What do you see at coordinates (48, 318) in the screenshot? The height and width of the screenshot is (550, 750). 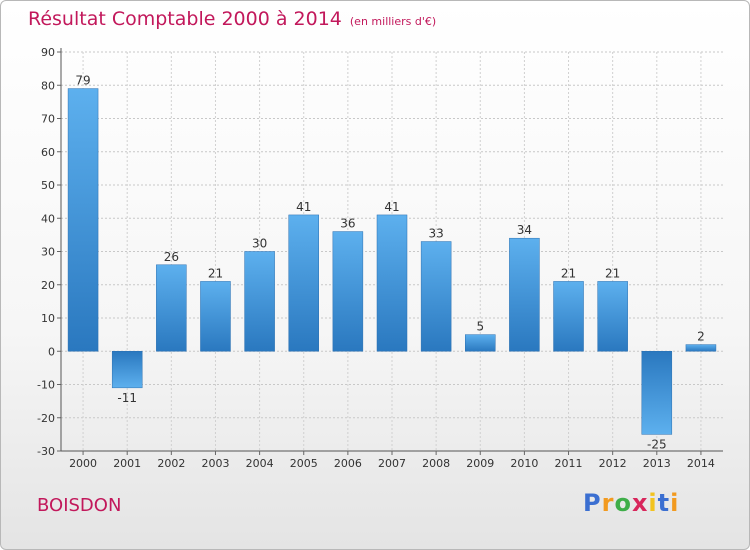 I see `y-tick-label: 10` at bounding box center [48, 318].